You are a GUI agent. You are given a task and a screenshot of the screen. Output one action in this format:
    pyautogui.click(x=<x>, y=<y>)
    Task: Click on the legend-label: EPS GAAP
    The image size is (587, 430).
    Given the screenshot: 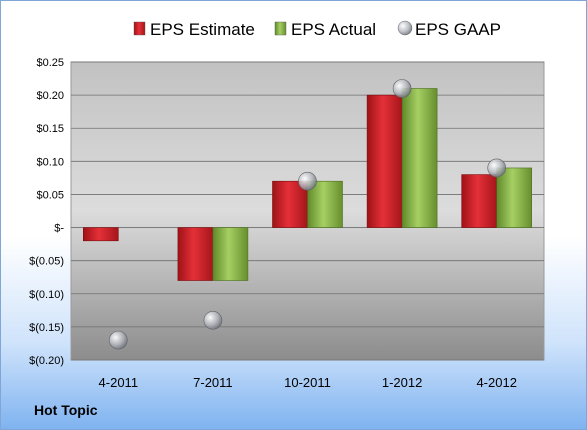 What is the action you would take?
    pyautogui.click(x=458, y=29)
    